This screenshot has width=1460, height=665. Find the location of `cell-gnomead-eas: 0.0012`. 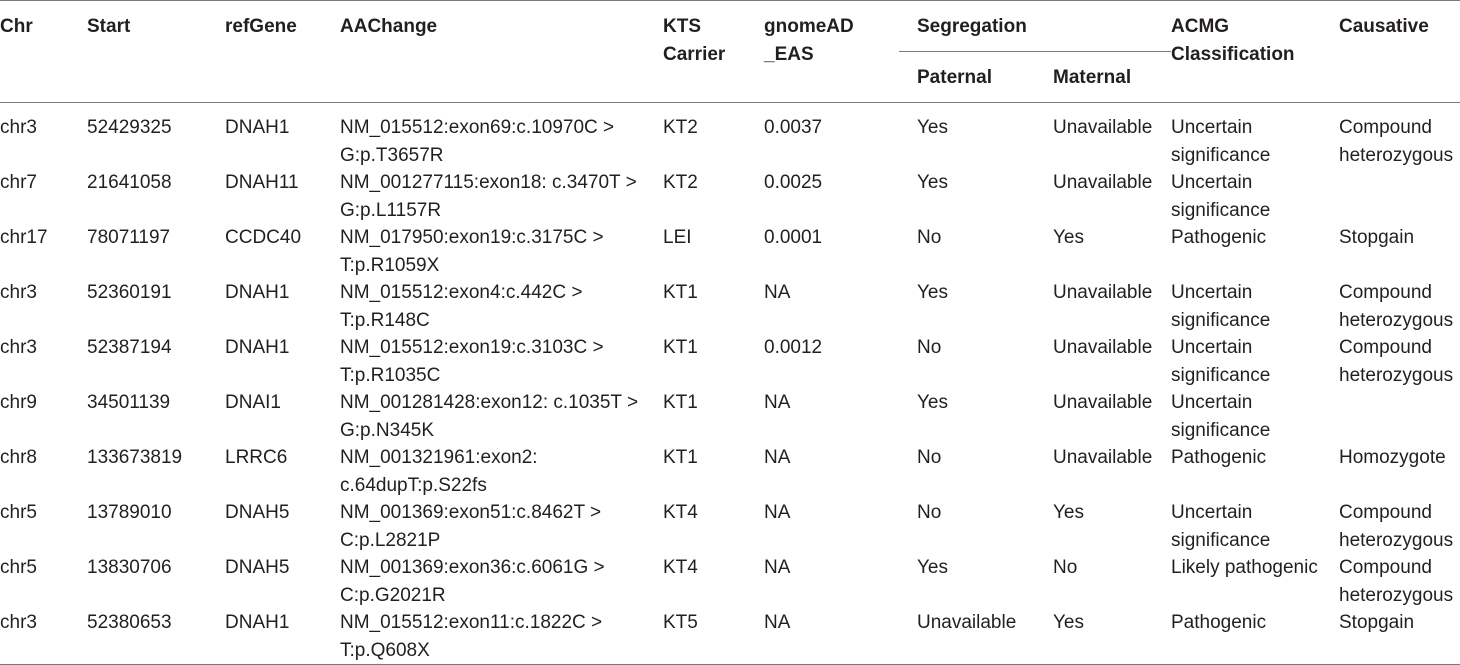

cell-gnomead-eas: 0.0012 is located at coordinates (793, 347).